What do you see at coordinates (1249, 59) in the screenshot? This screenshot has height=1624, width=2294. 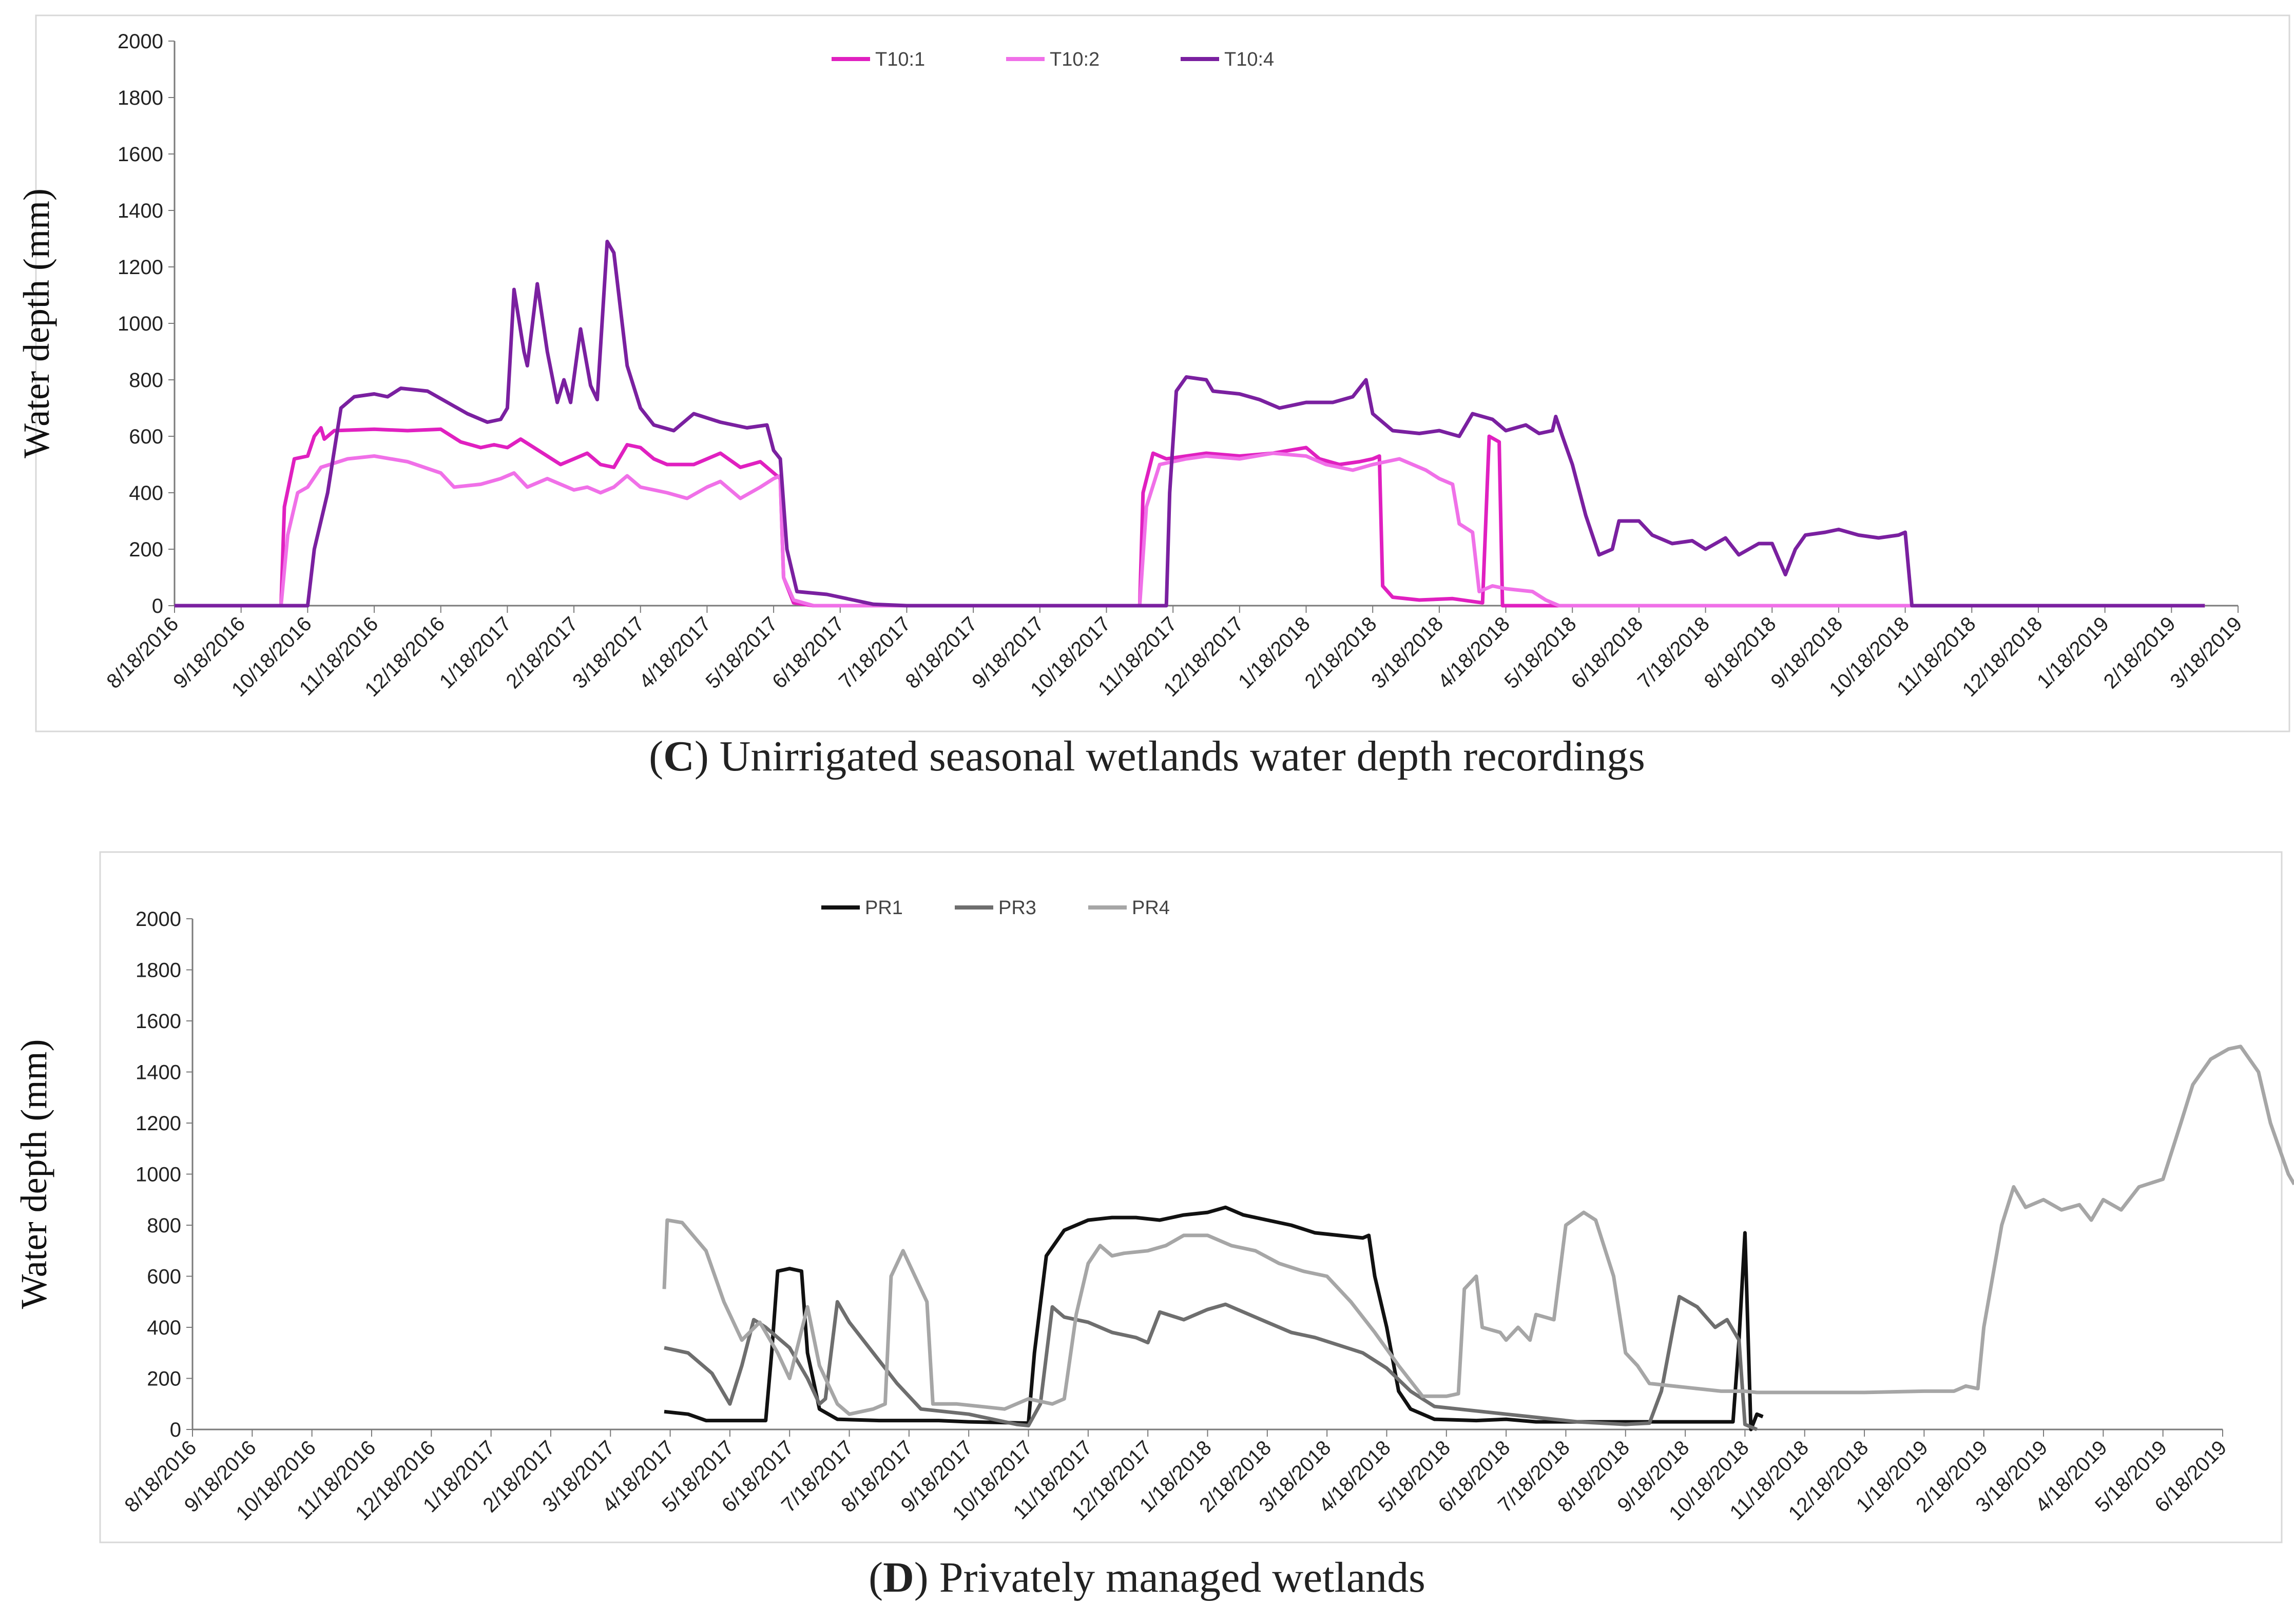 I see `legend-label: T10:4` at bounding box center [1249, 59].